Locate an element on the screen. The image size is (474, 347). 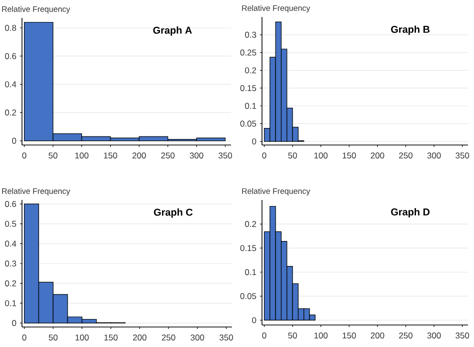
y-tick-label: 0.25 is located at coordinates (248, 53).